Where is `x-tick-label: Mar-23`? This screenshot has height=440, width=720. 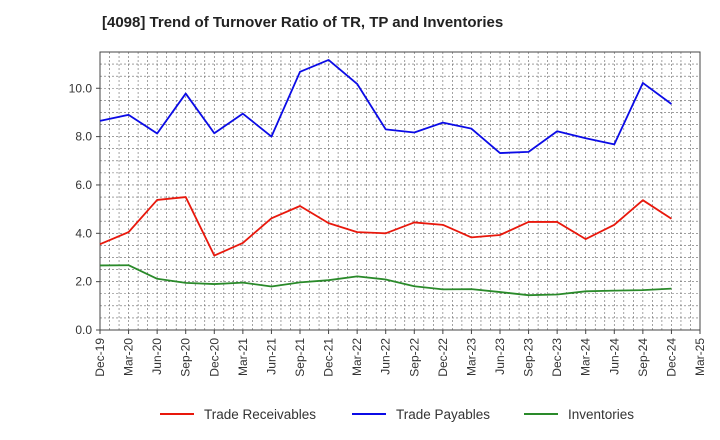
x-tick-label: Mar-23 is located at coordinates (471, 357).